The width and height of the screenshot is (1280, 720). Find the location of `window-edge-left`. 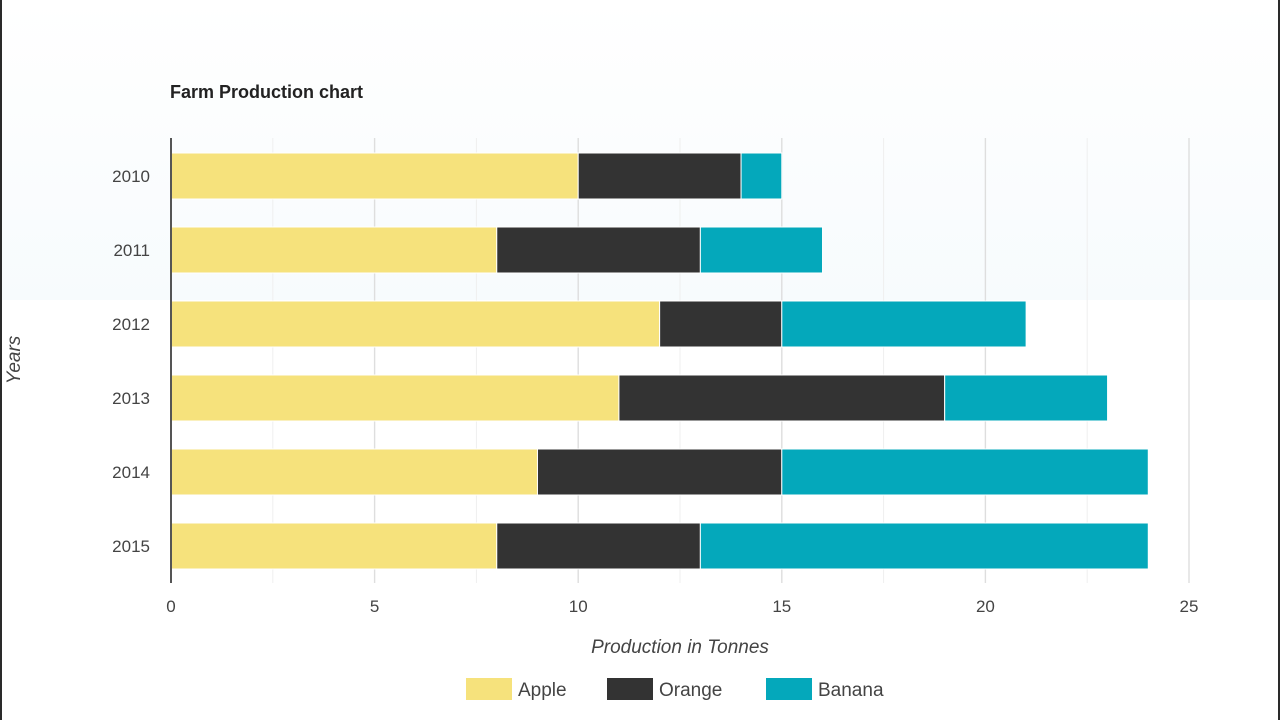

window-edge-left is located at coordinates (1, 360).